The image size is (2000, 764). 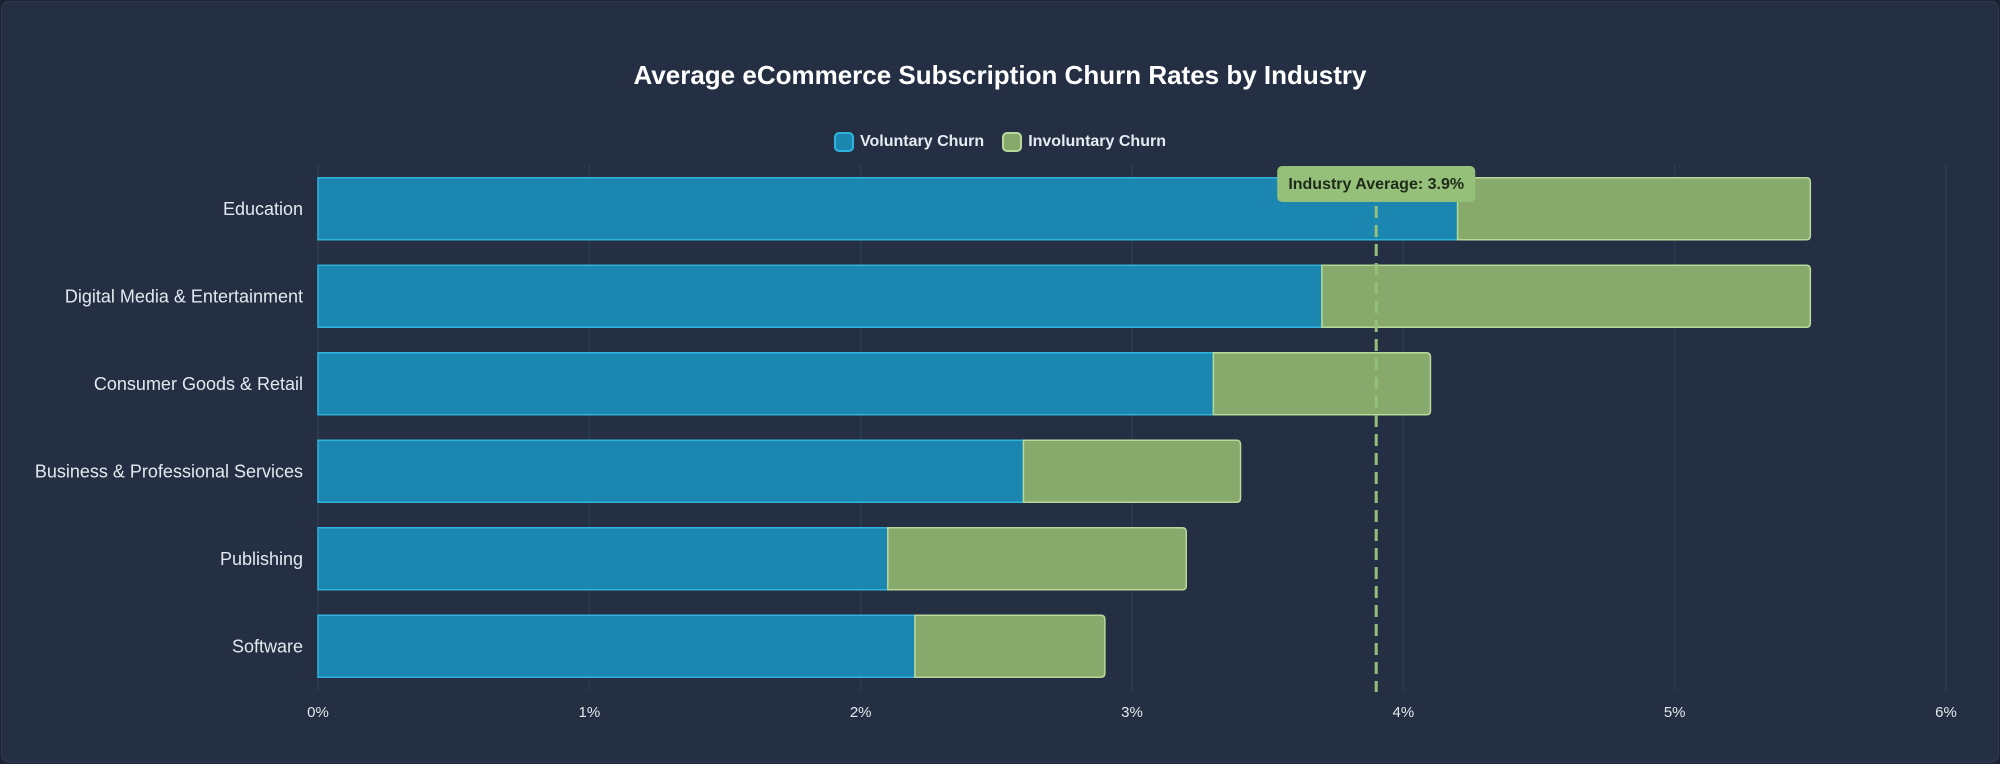 I want to click on average-annotation-label: Industry Average: 3.9%, so click(x=1376, y=184).